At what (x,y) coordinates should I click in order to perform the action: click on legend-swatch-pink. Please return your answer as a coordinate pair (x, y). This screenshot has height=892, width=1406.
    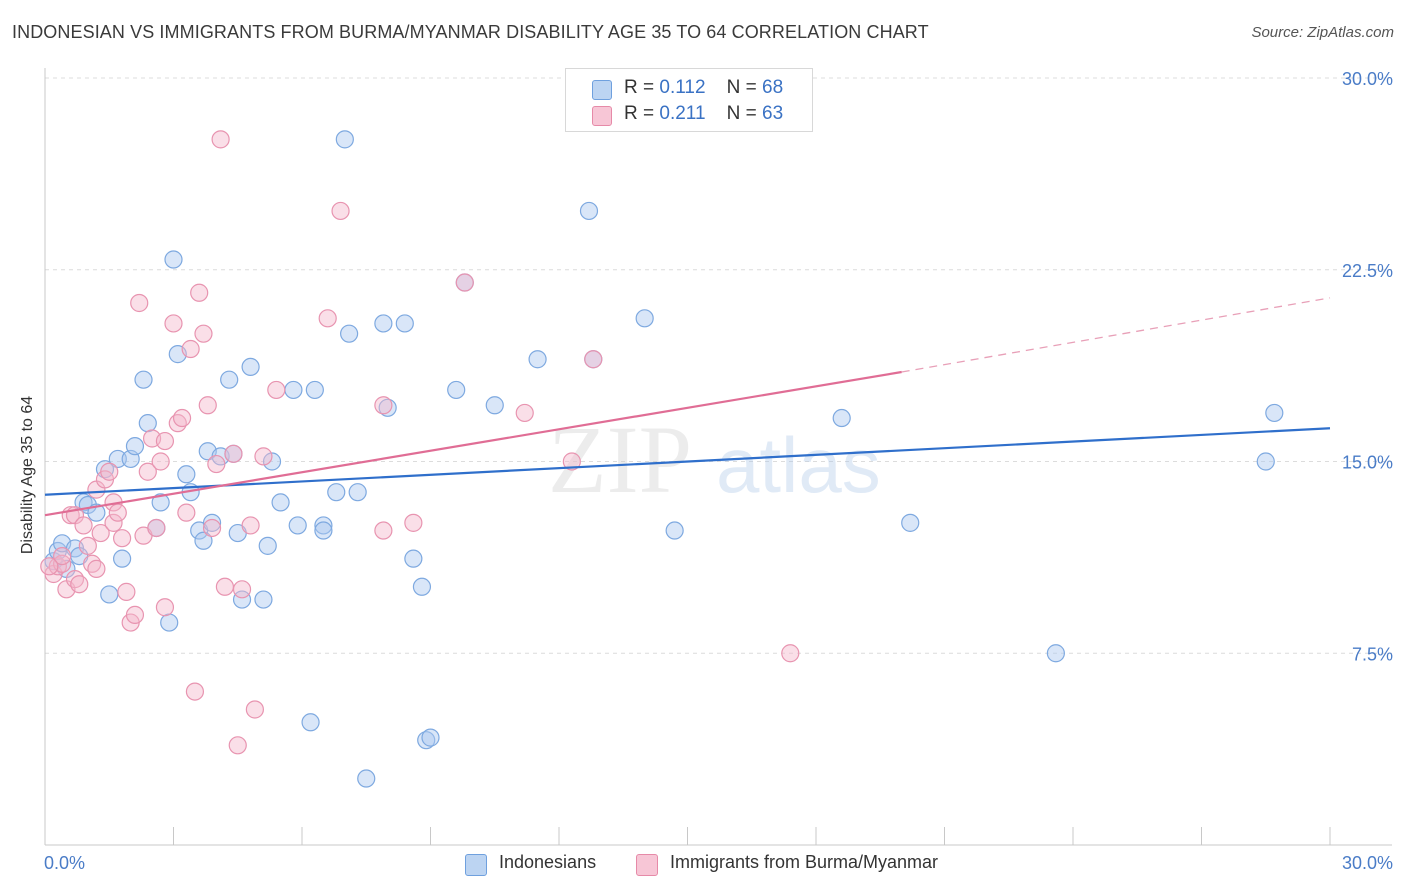
    Looking at the image, I should click on (602, 116).